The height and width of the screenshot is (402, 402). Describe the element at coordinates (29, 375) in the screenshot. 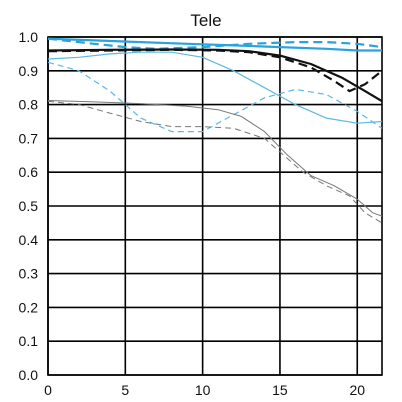

I see `y-tick-label: 0.0` at that location.